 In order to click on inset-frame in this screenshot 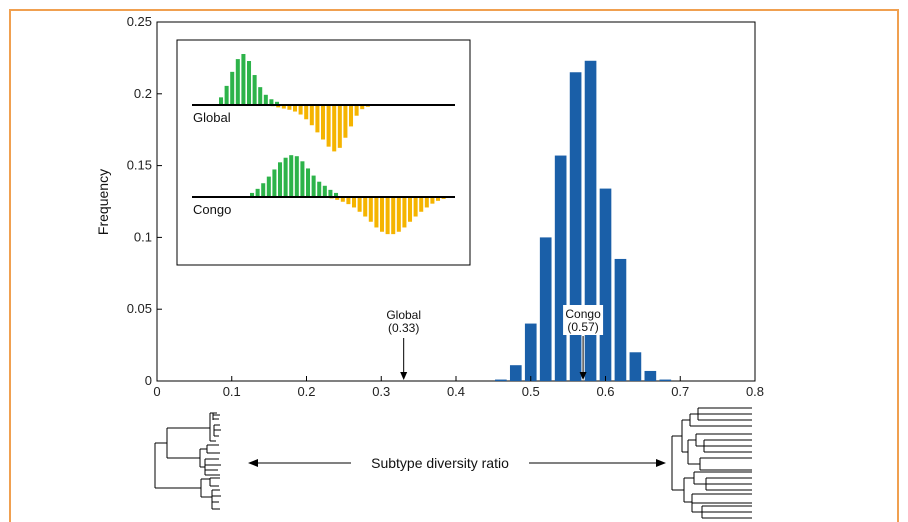, I will do `click(323, 152)`.